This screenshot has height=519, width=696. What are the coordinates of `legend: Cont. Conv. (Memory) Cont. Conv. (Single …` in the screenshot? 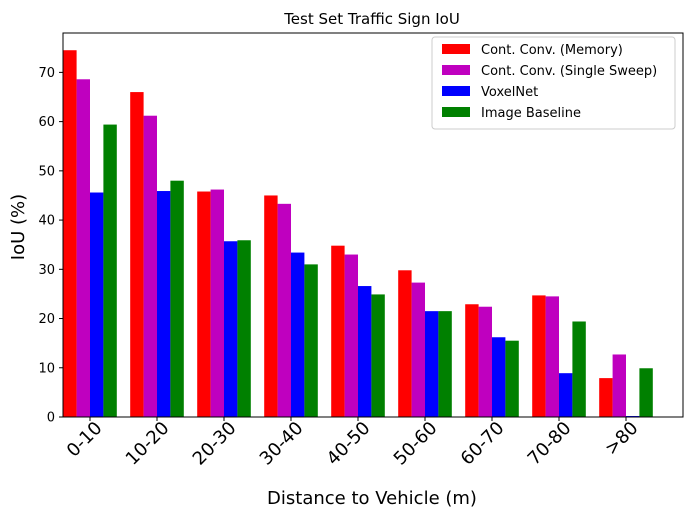 It's located at (553, 83).